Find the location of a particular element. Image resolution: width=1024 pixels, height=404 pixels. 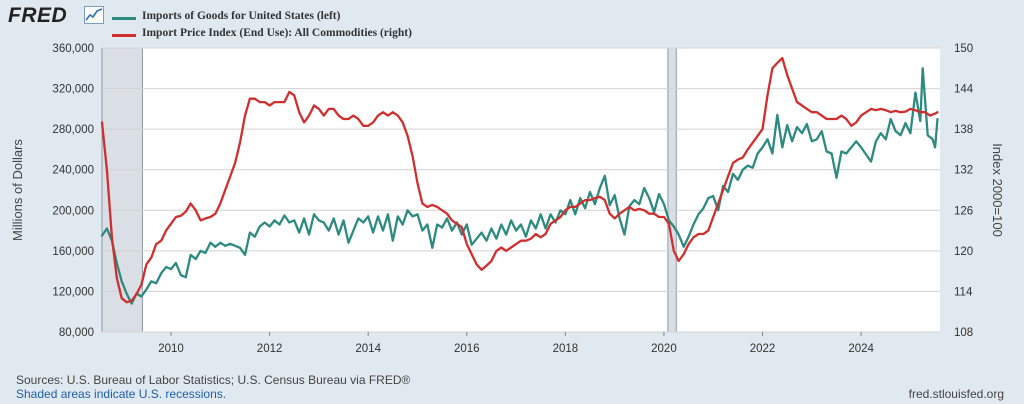

y-left-tick-label: 240,000 is located at coordinates (73, 171).